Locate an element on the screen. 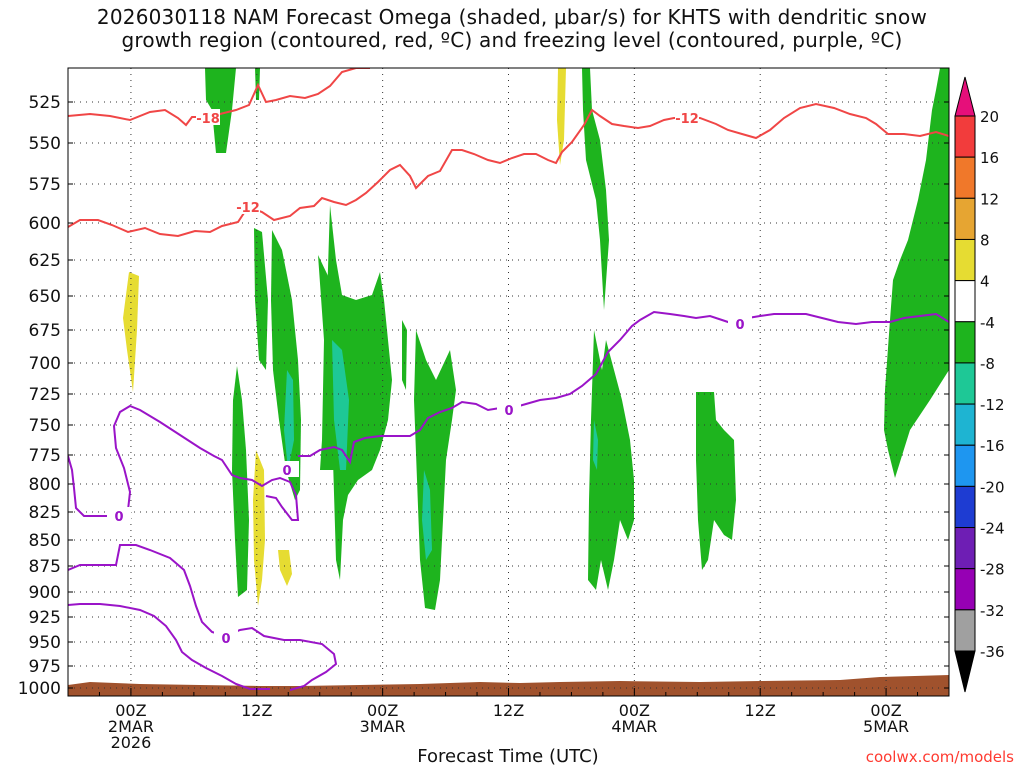 This screenshot has height=768, width=1024. colorbar-top-arrow is located at coordinates (965, 96).